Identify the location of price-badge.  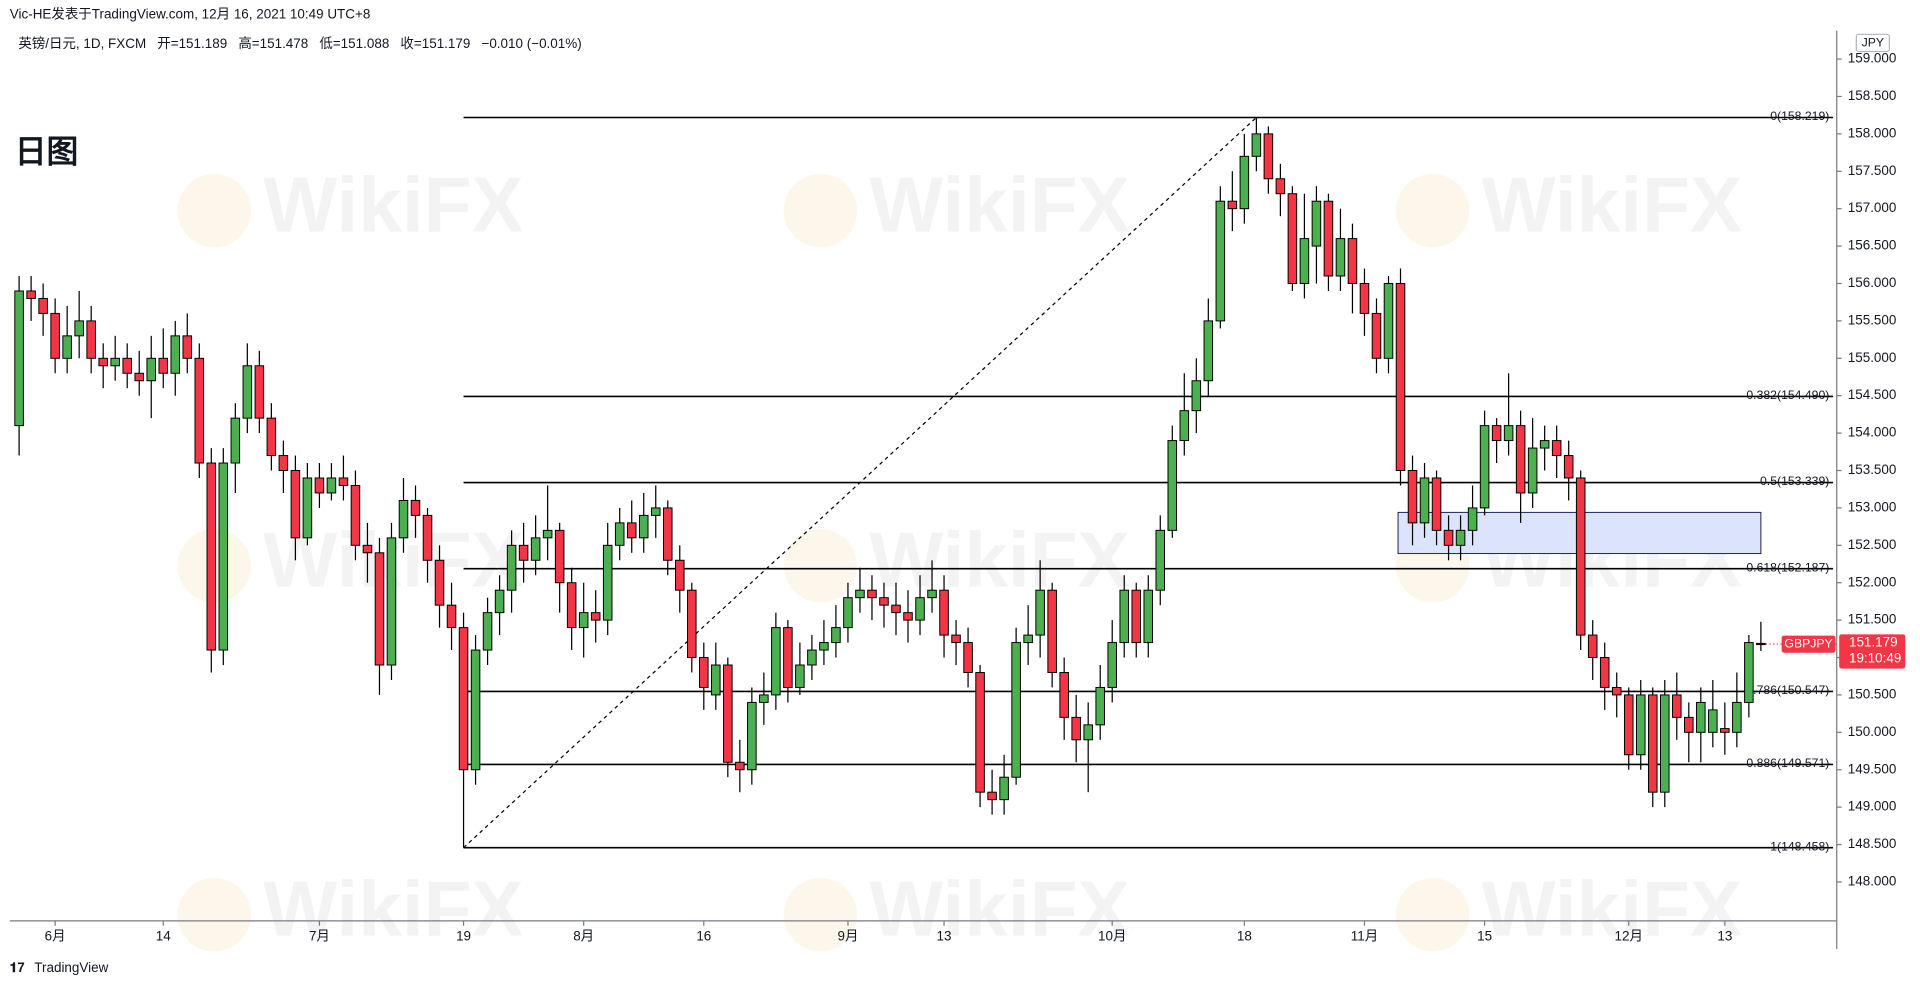
(1872, 651).